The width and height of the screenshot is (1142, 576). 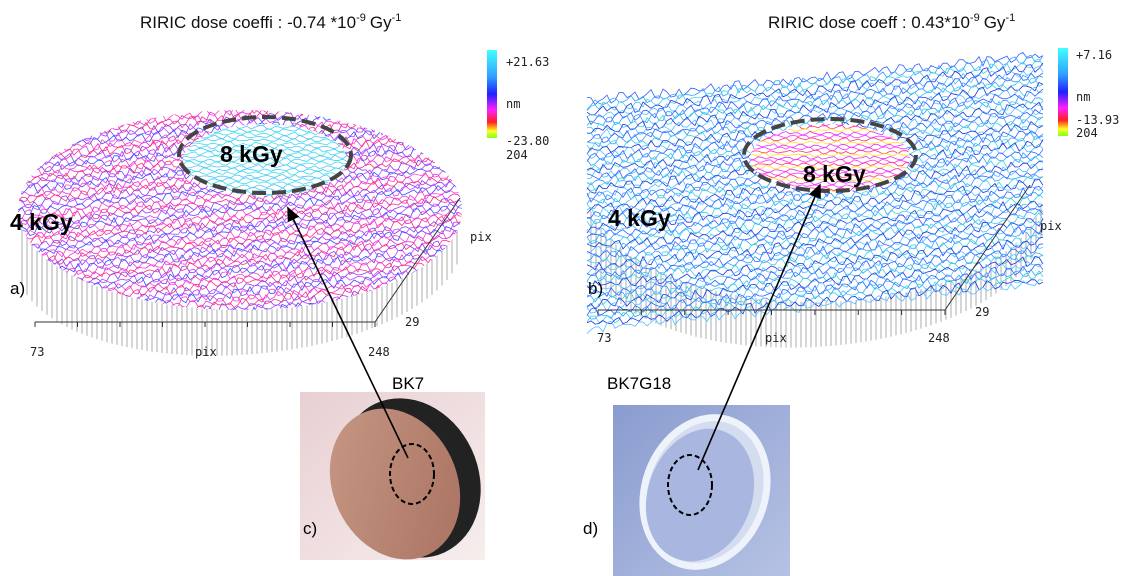 What do you see at coordinates (408, 383) in the screenshot?
I see `photo-name: BK7` at bounding box center [408, 383].